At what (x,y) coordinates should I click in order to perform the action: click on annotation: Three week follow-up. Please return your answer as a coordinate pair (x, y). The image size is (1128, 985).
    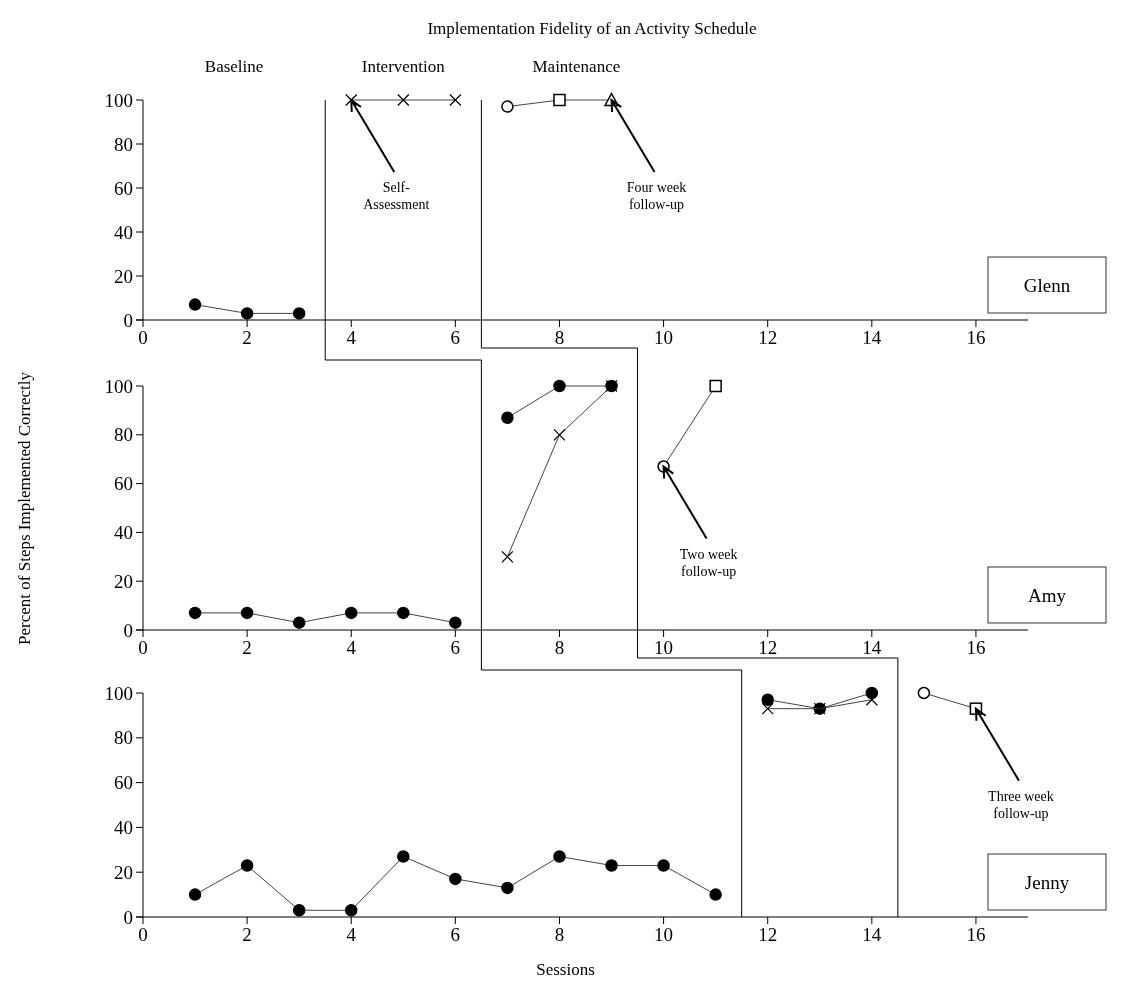
    Looking at the image, I should click on (1021, 804).